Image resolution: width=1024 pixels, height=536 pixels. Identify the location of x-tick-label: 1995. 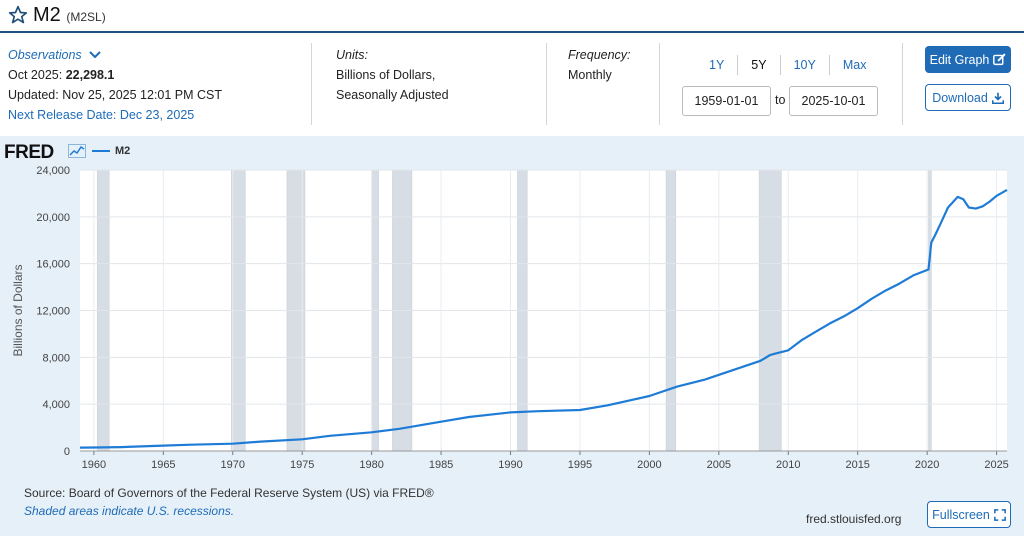
(580, 465).